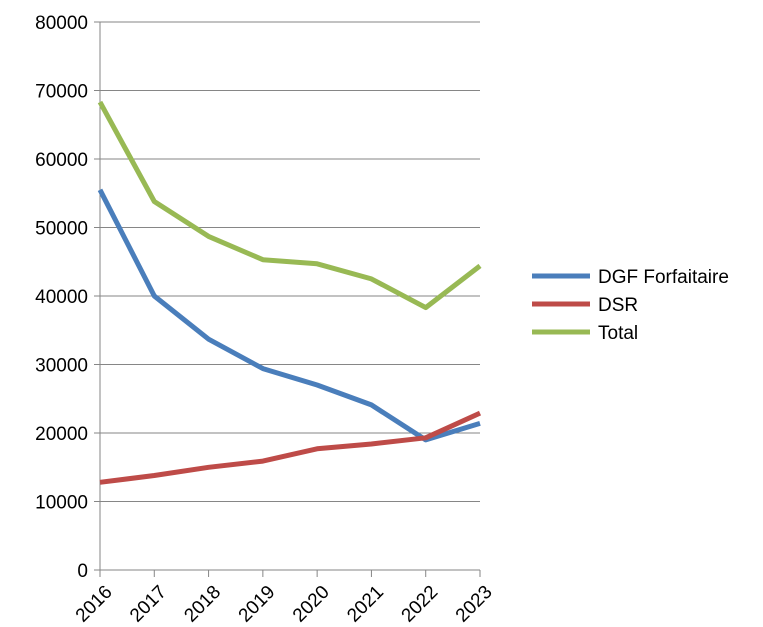  Describe the element at coordinates (94, 604) in the screenshot. I see `x-tick-label: 2016` at that location.